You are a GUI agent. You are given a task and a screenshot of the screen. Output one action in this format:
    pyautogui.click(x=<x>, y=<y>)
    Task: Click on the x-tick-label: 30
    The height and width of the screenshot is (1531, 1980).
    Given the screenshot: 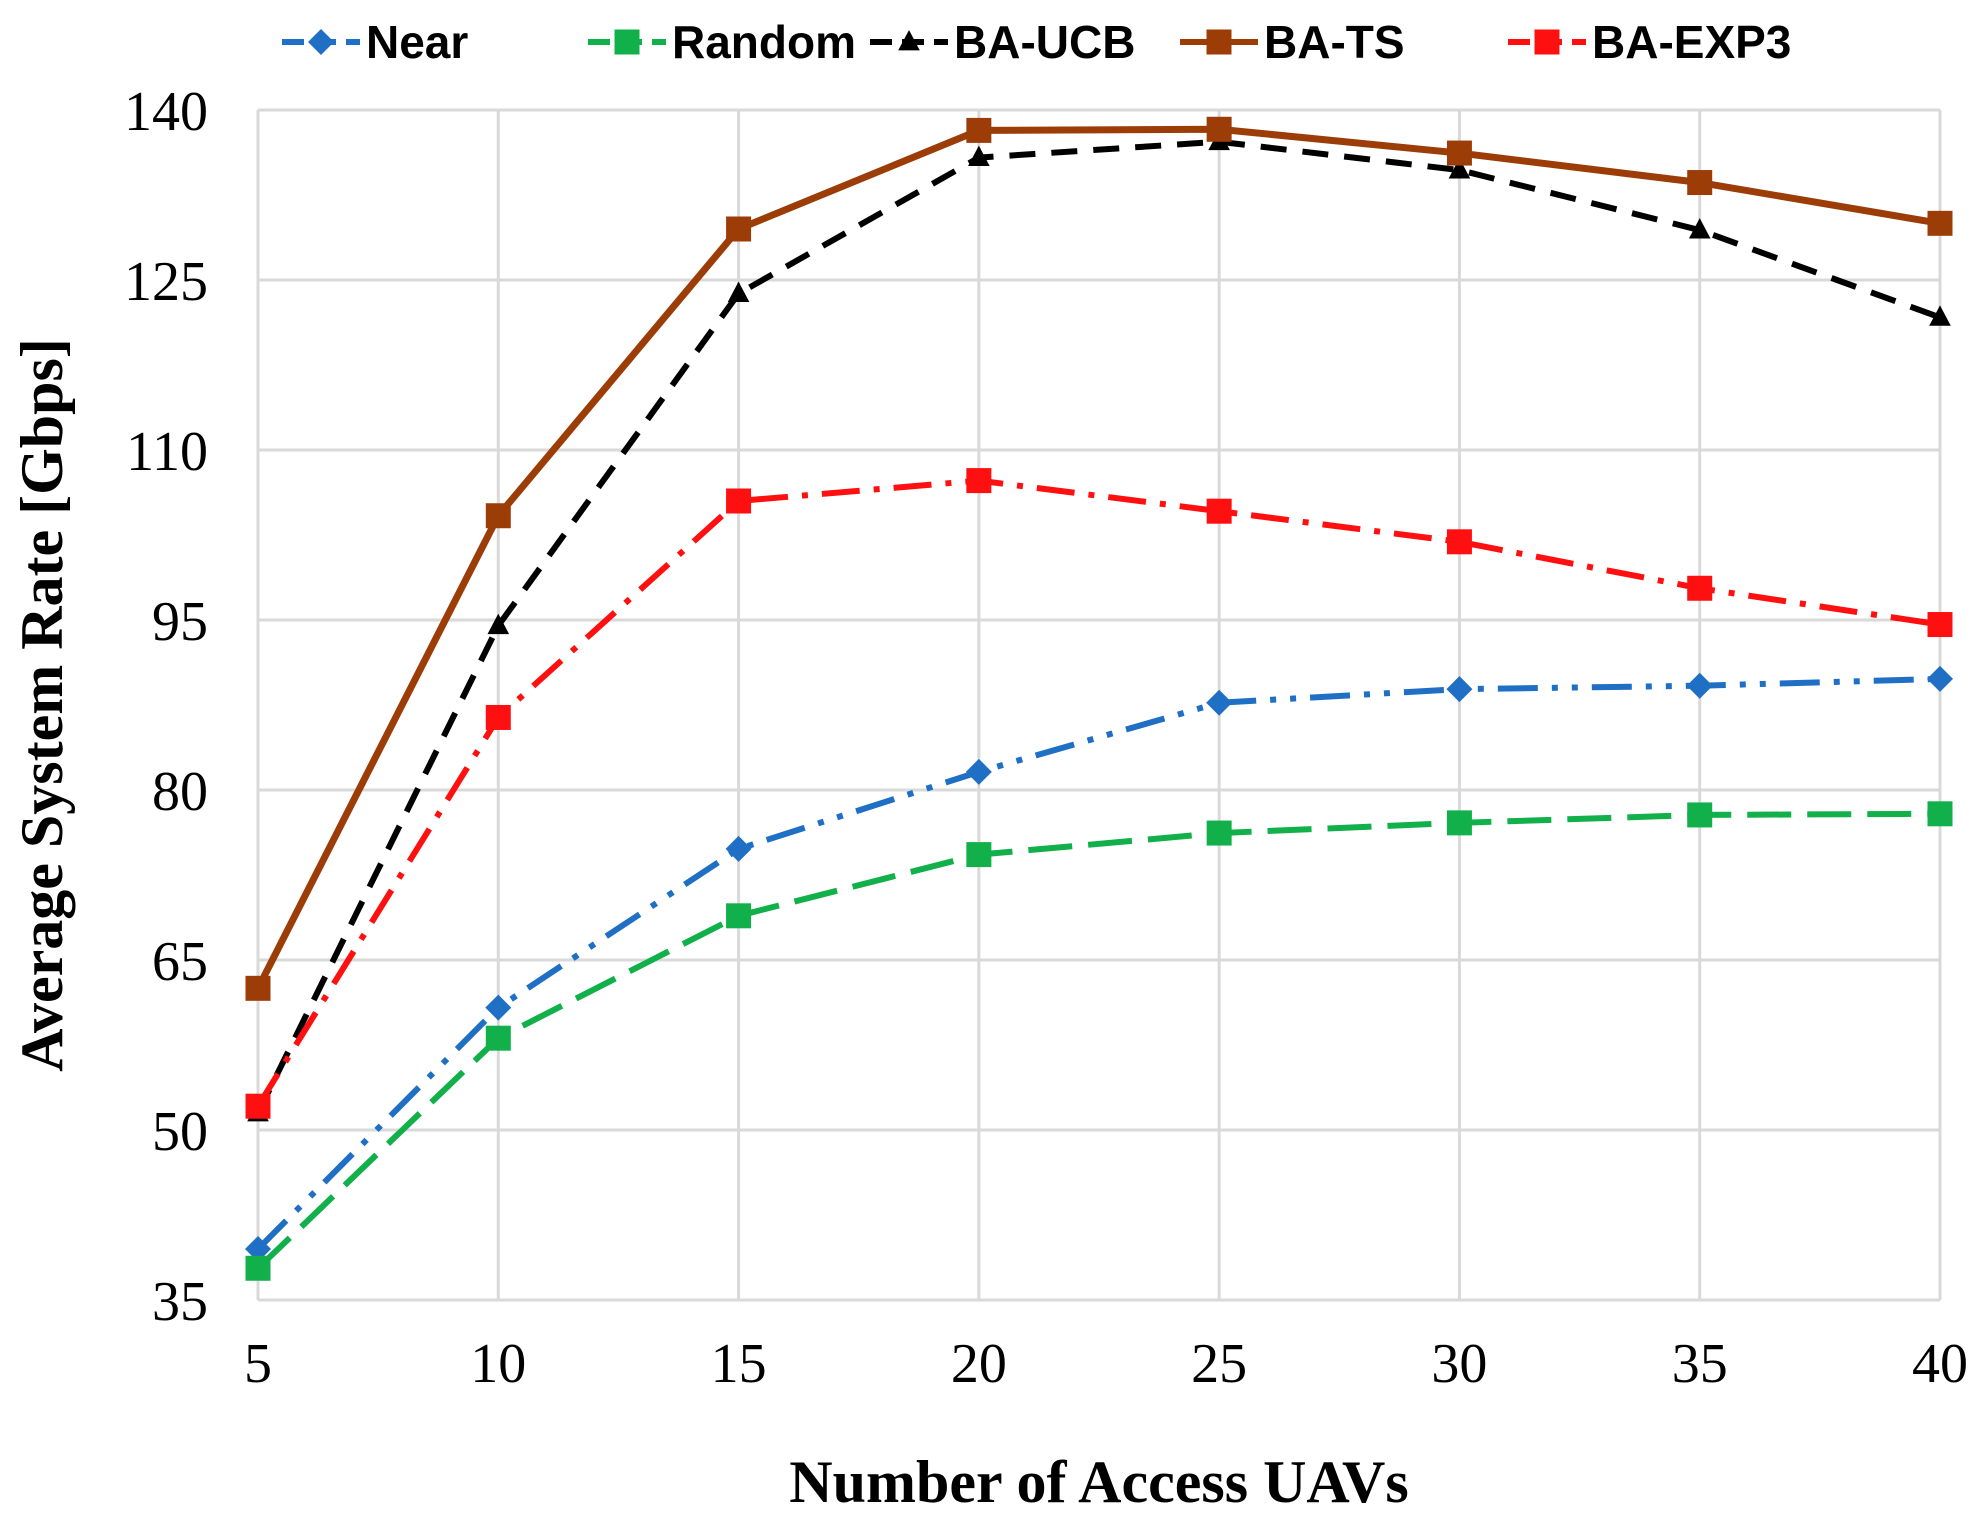 What is the action you would take?
    pyautogui.click(x=1459, y=1364)
    